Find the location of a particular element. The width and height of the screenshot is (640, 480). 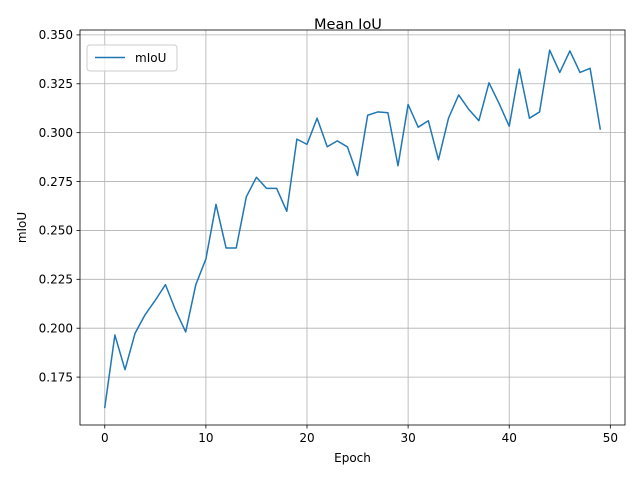

x-axis-label: Epoch is located at coordinates (352, 458).